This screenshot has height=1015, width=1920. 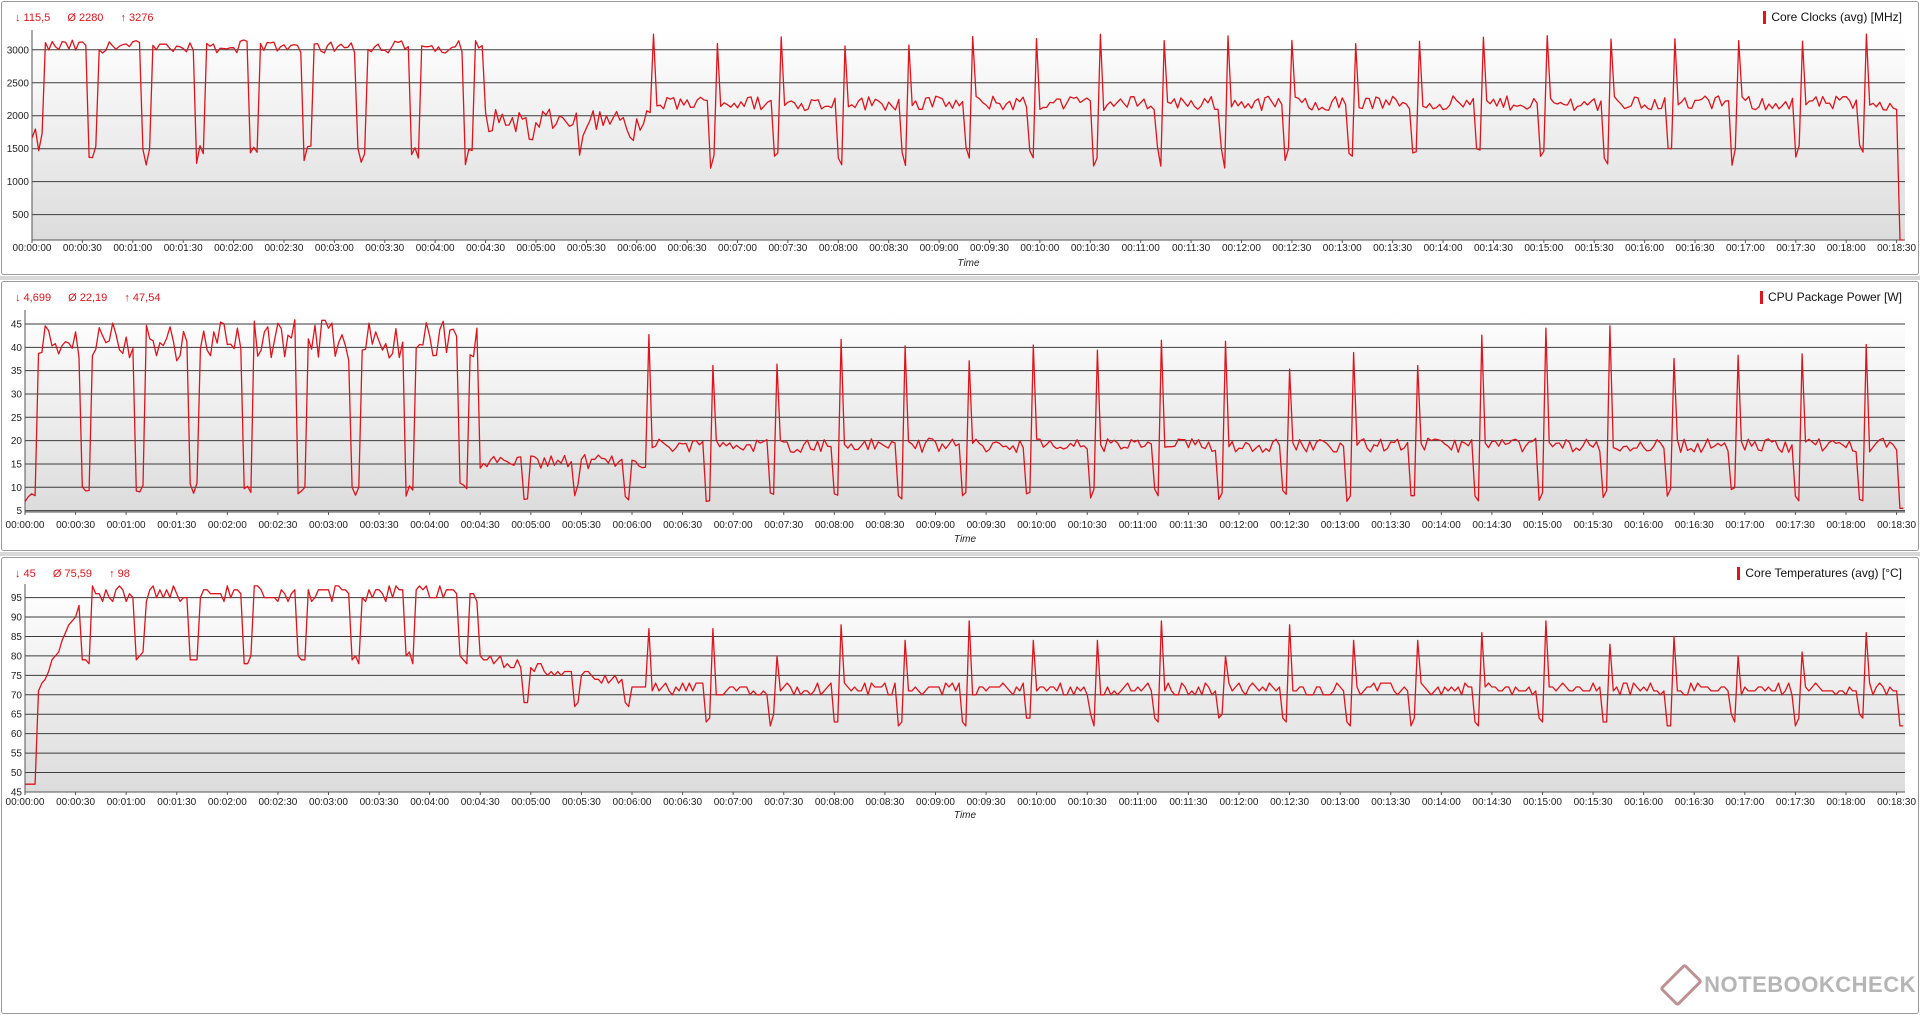 What do you see at coordinates (17, 394) in the screenshot?
I see `y-tick-label: 30` at bounding box center [17, 394].